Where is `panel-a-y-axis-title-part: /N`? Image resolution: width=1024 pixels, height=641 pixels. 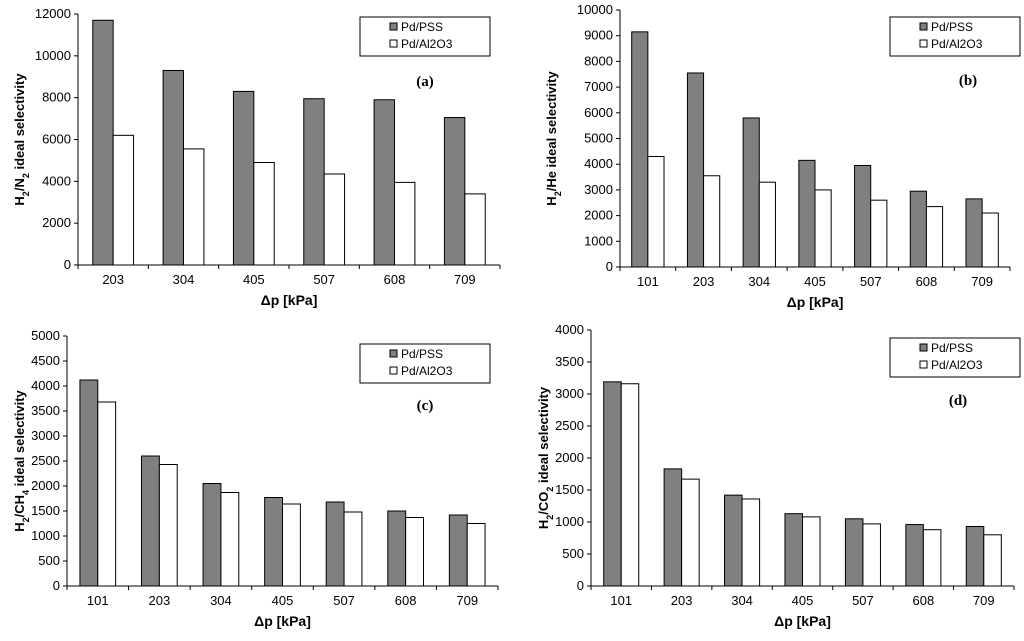 panel-a-y-axis-title-part: /N is located at coordinates (19, 184).